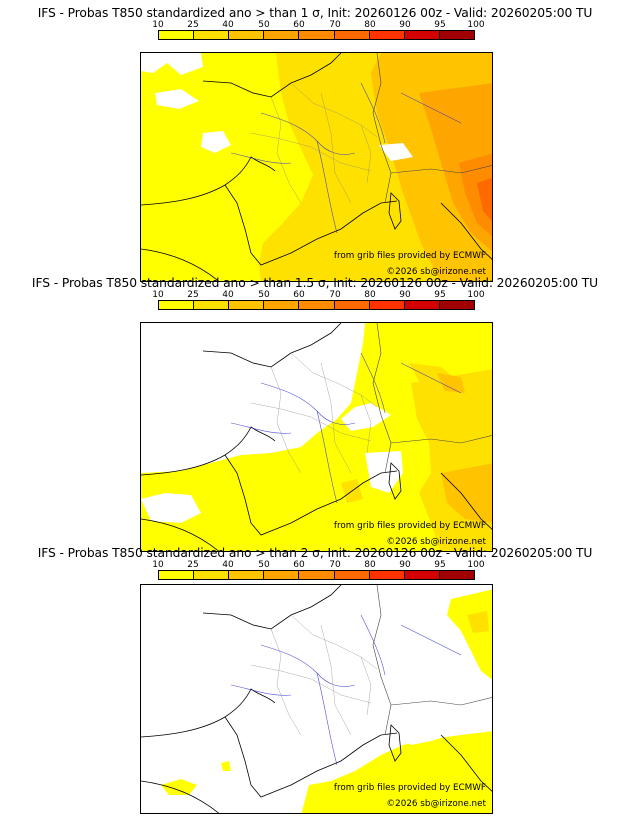 The width and height of the screenshot is (630, 828). Describe the element at coordinates (475, 195) in the screenshot. I see `fill-60pct` at that location.